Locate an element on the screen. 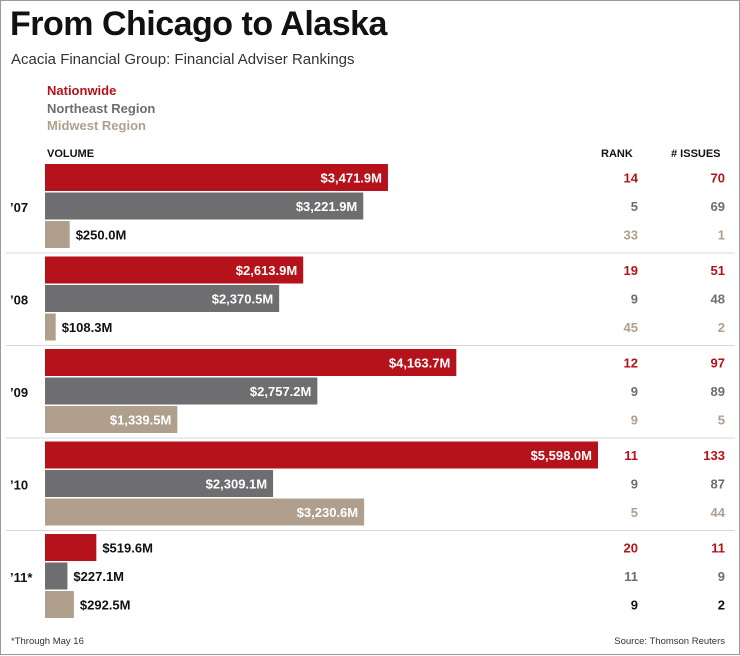  rank-northeast-4: 11 is located at coordinates (631, 576).